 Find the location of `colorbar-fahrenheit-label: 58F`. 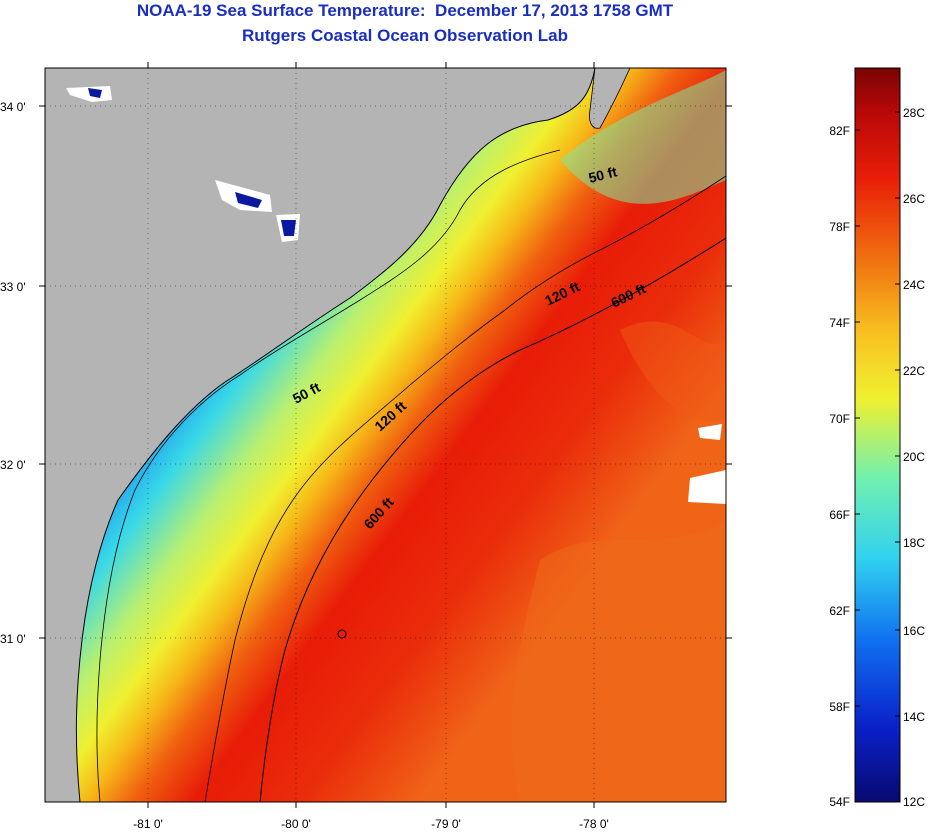

colorbar-fahrenheit-label: 58F is located at coordinates (839, 707).